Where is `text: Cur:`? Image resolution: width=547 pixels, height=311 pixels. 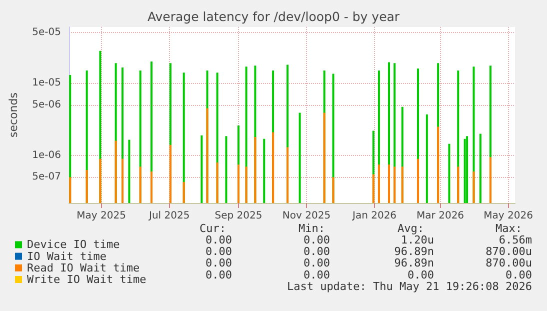
text: Cur: is located at coordinates (213, 228).